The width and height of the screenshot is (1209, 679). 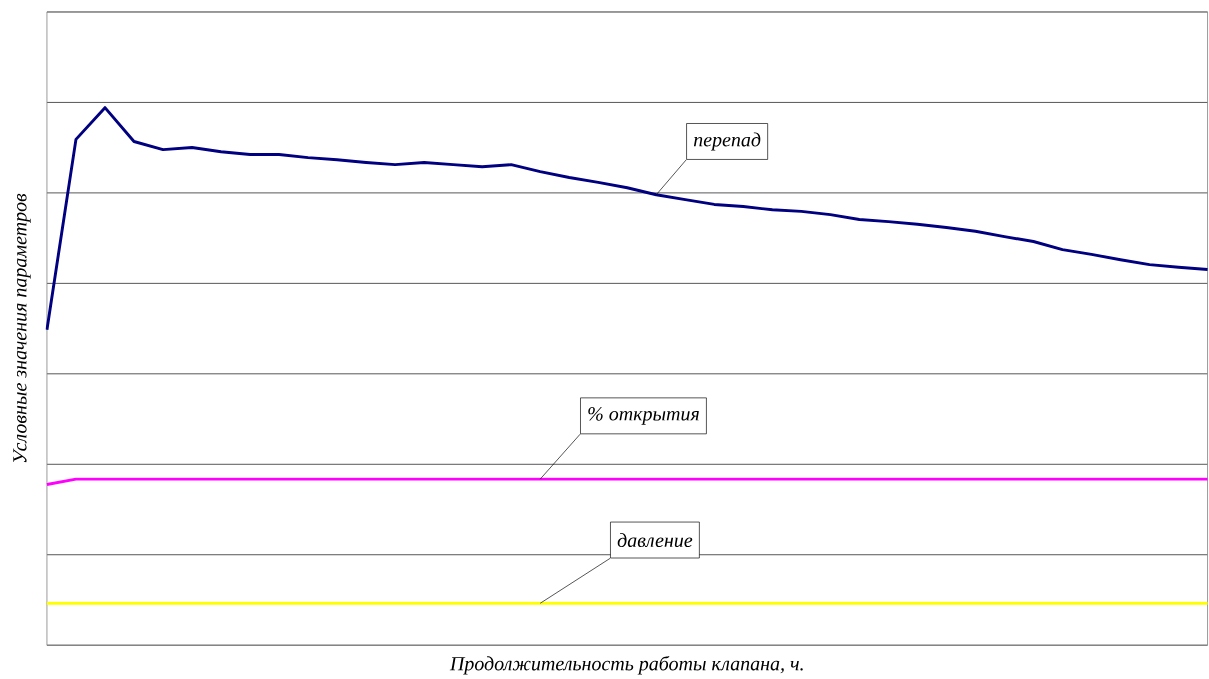 What do you see at coordinates (626, 665) in the screenshot?
I see `x-axis-title: Продолжительность работы клапана, ч.` at bounding box center [626, 665].